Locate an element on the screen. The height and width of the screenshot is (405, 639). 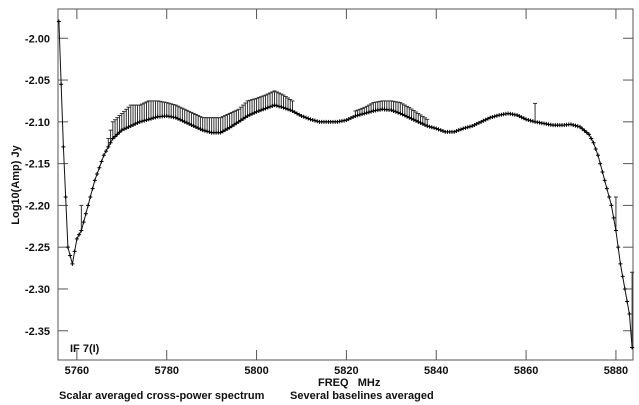
y-tick-label: -2.25 is located at coordinates (37, 248).